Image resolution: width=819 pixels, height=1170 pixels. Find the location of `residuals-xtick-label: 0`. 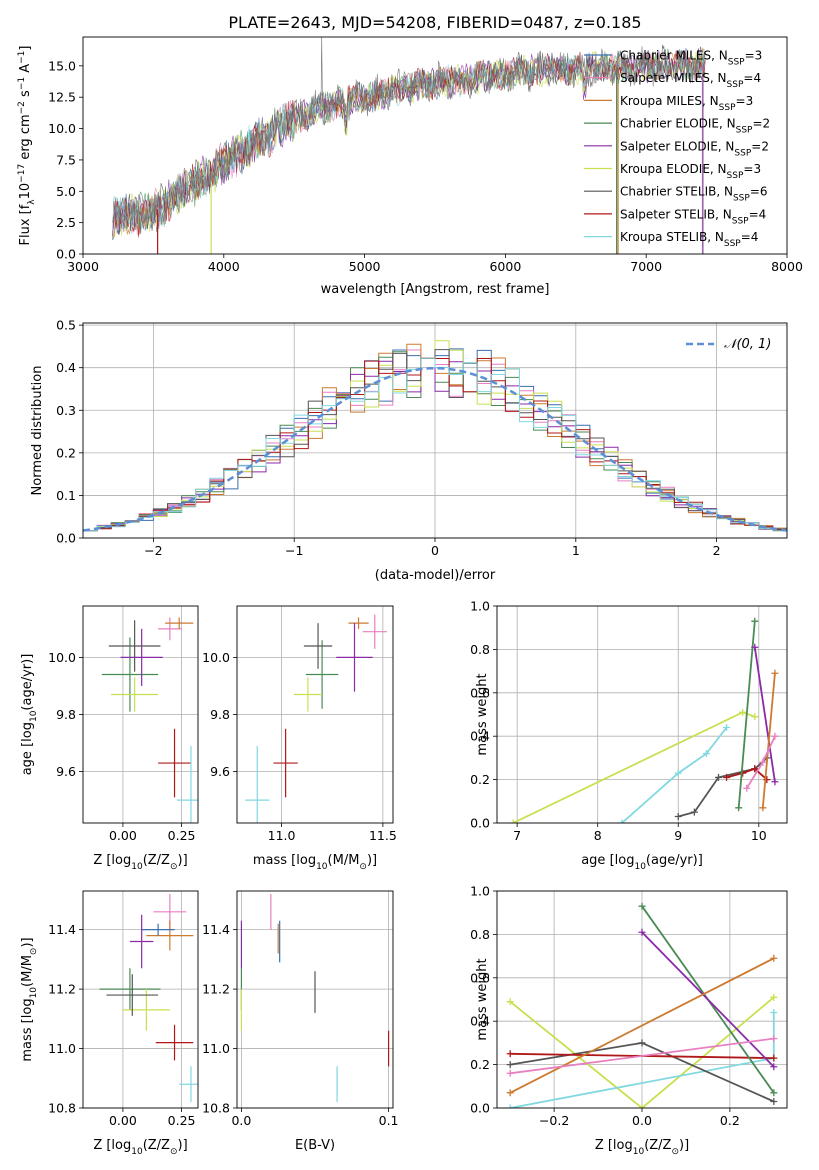

residuals-xtick-label: 0 is located at coordinates (435, 550).